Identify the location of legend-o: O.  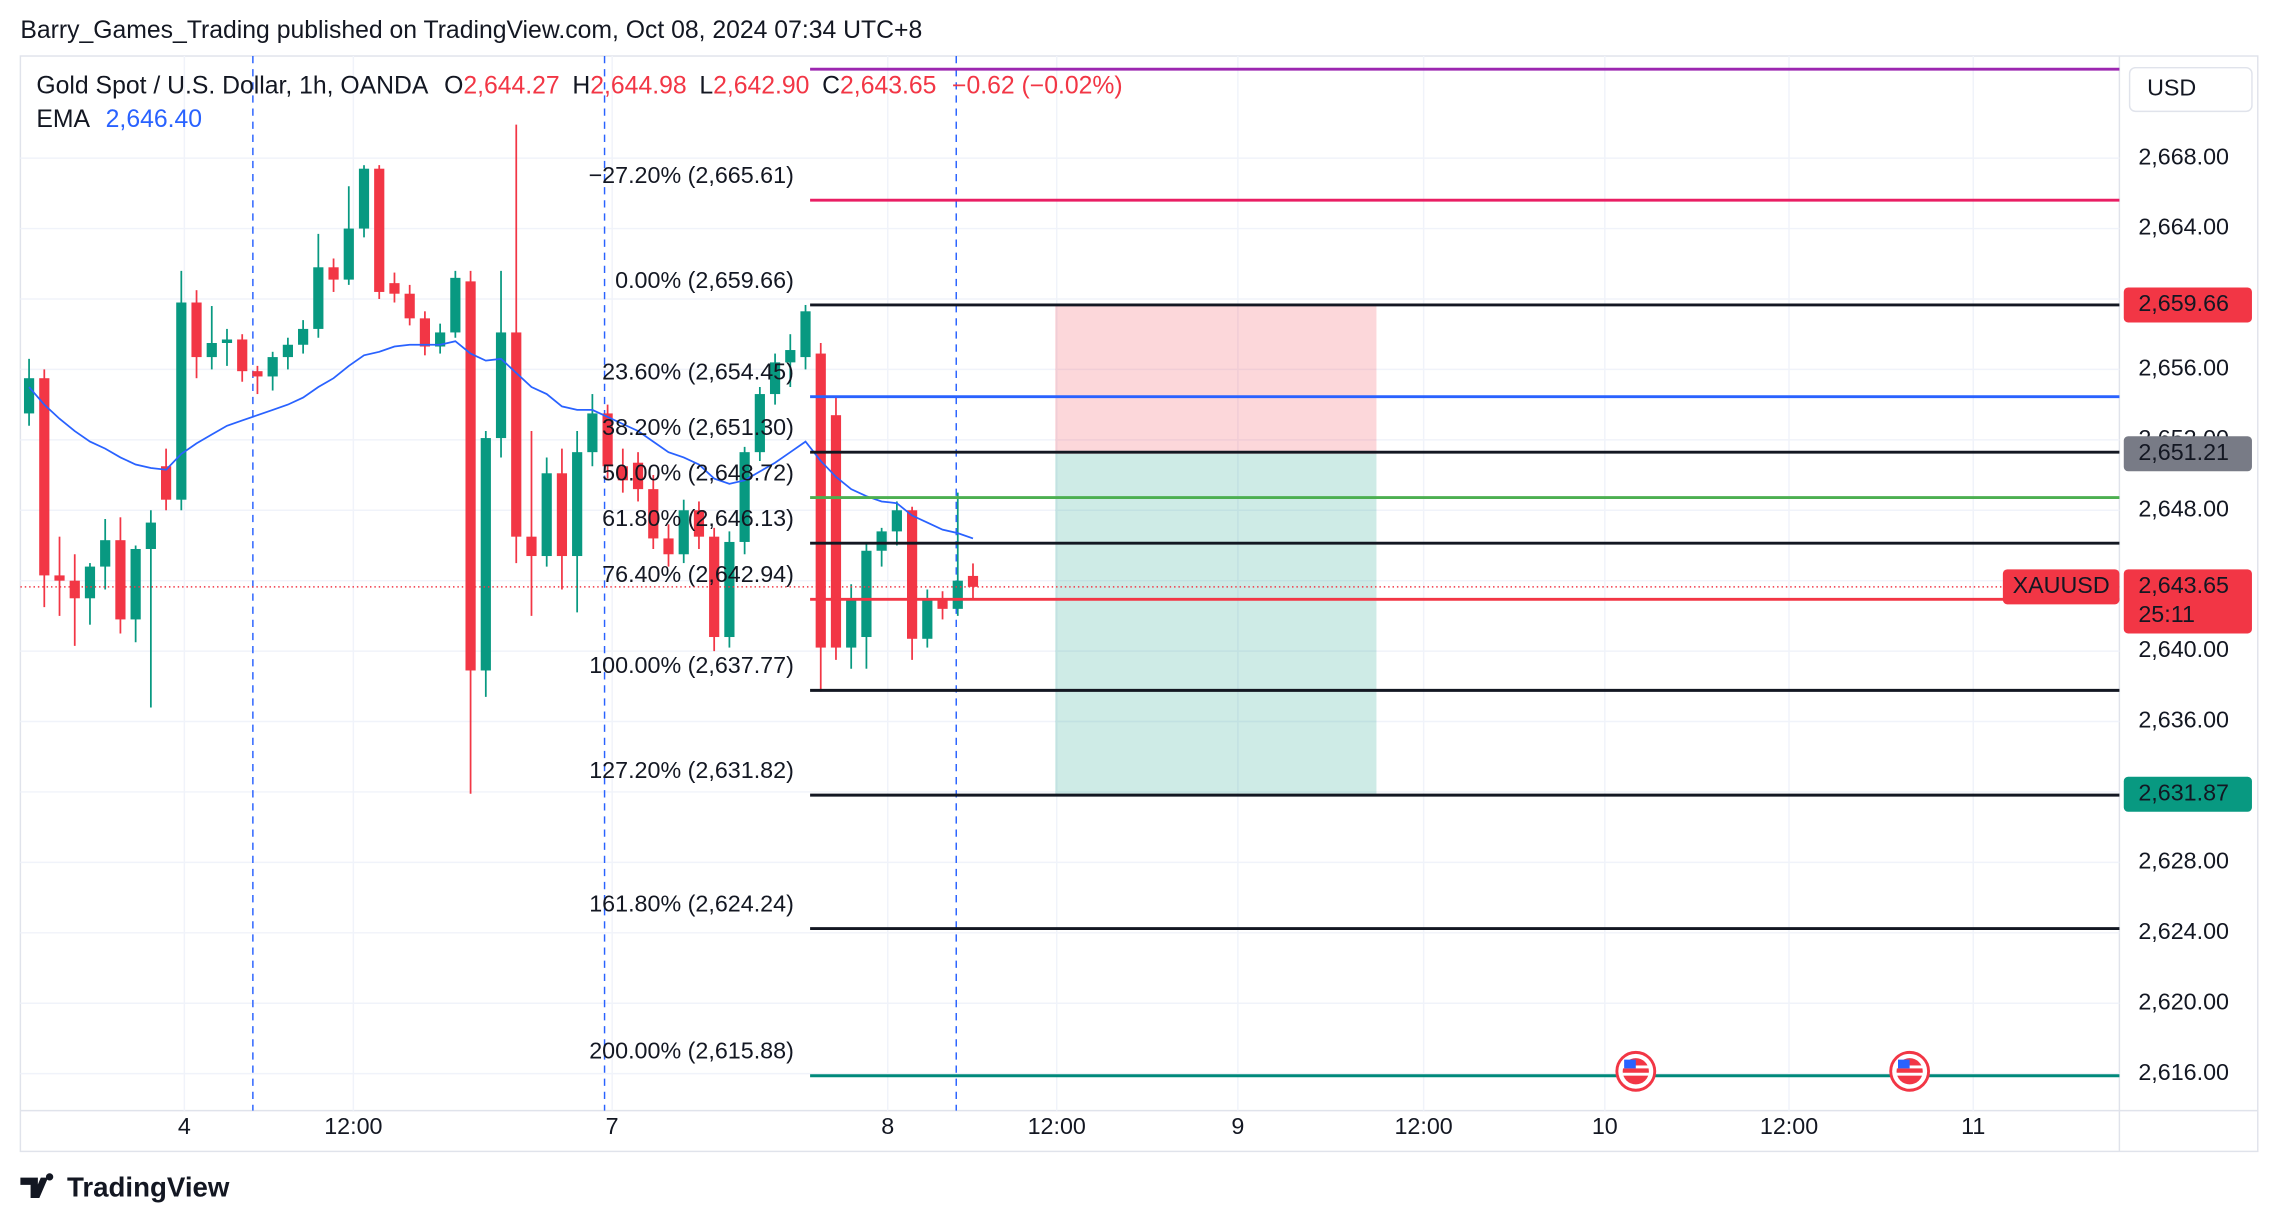
(453, 85).